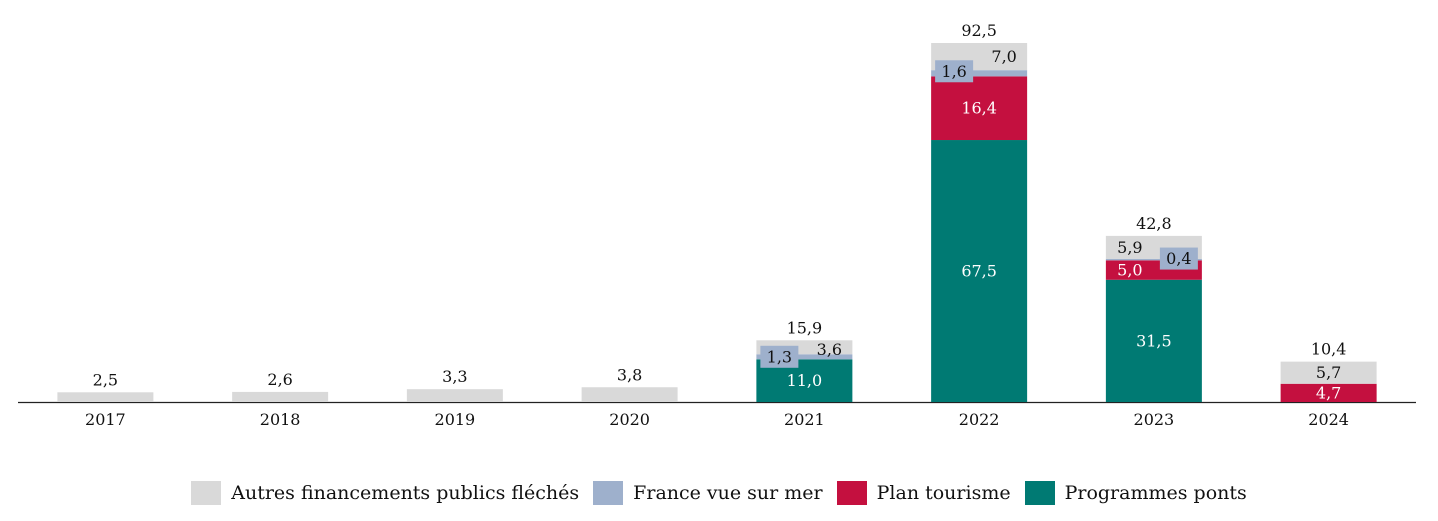  I want to click on segment-label-2023-1: 5,0, so click(1129, 270).